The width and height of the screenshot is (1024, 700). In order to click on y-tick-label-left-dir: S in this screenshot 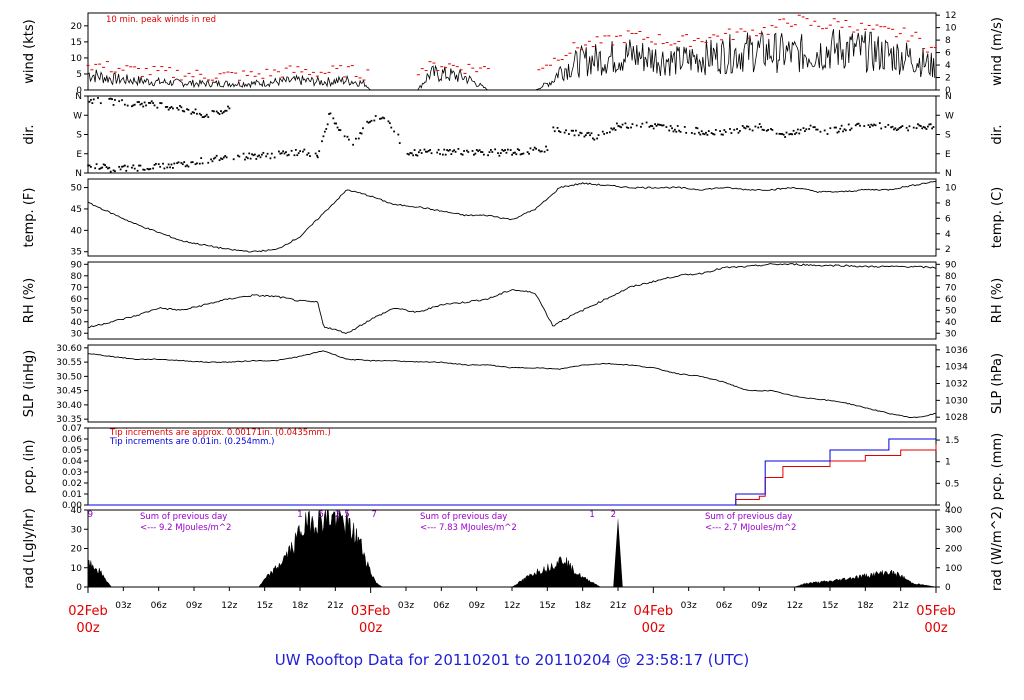, I will do `click(79, 136)`.